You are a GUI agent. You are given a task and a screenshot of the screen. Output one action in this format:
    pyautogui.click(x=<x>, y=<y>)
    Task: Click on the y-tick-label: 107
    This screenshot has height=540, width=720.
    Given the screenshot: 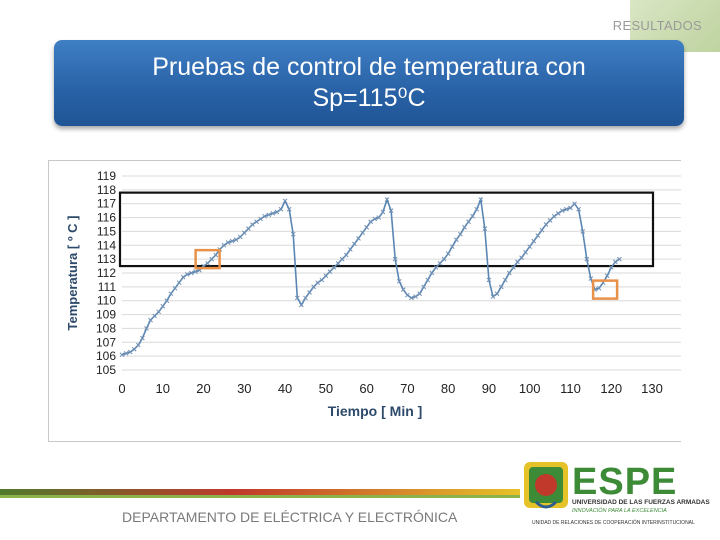 What is the action you would take?
    pyautogui.click(x=106, y=342)
    